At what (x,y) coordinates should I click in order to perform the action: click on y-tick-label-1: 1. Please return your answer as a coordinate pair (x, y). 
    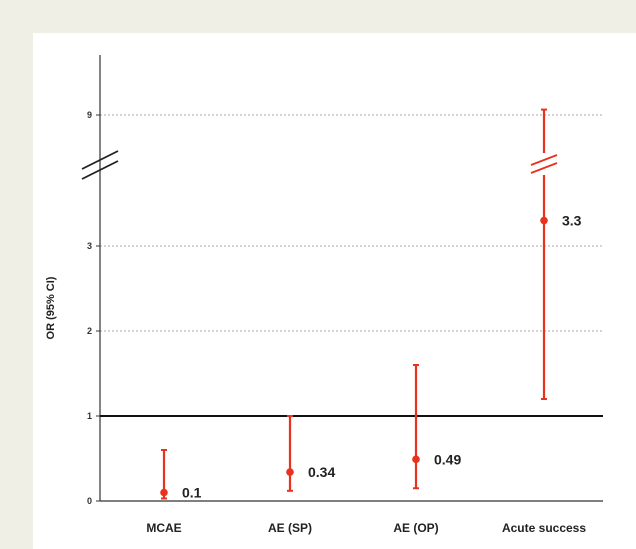
    Looking at the image, I should click on (89, 416).